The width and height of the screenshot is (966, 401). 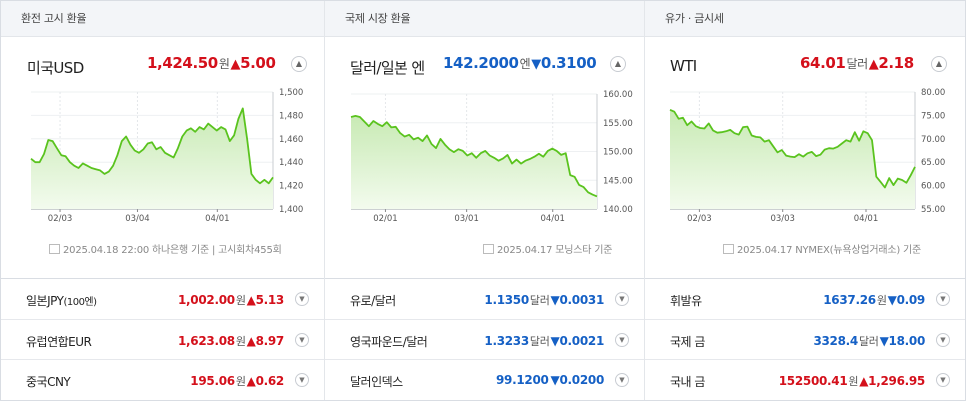 What do you see at coordinates (137, 219) in the screenshot?
I see `x-tick-label: 03/04` at bounding box center [137, 219].